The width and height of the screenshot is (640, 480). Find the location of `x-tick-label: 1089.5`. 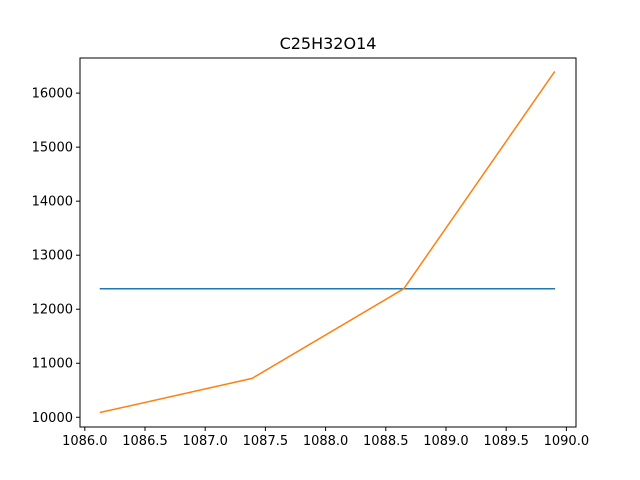

x-tick-label: 1089.5 is located at coordinates (506, 441).